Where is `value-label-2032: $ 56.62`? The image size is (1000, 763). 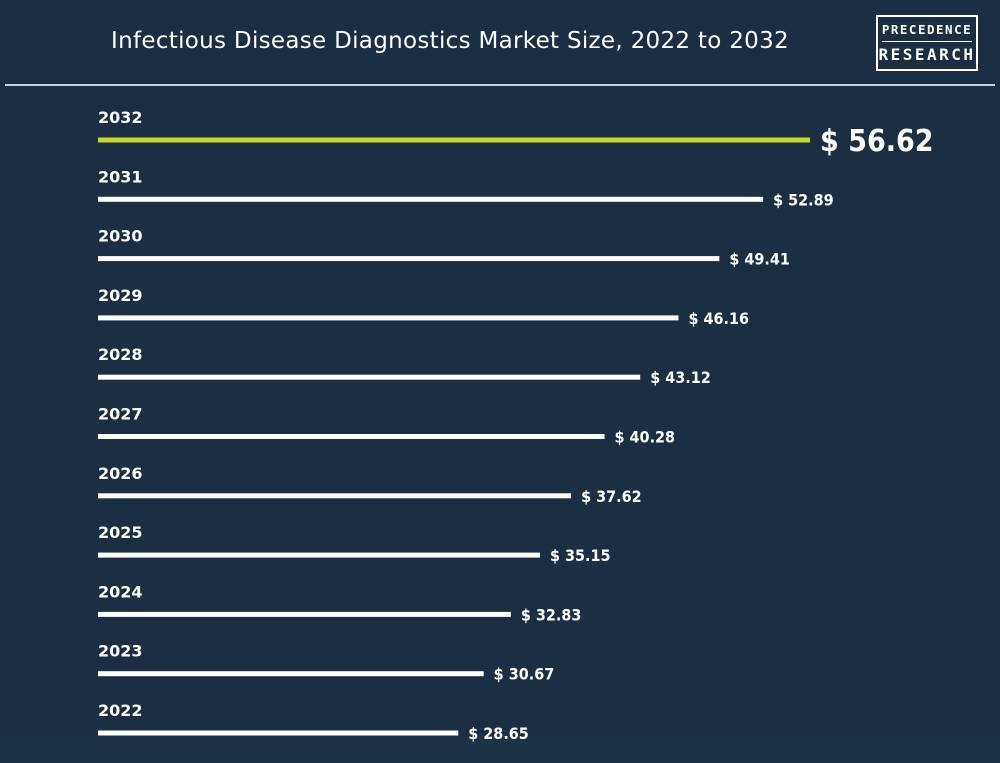 value-label-2032: $ 56.62 is located at coordinates (877, 141).